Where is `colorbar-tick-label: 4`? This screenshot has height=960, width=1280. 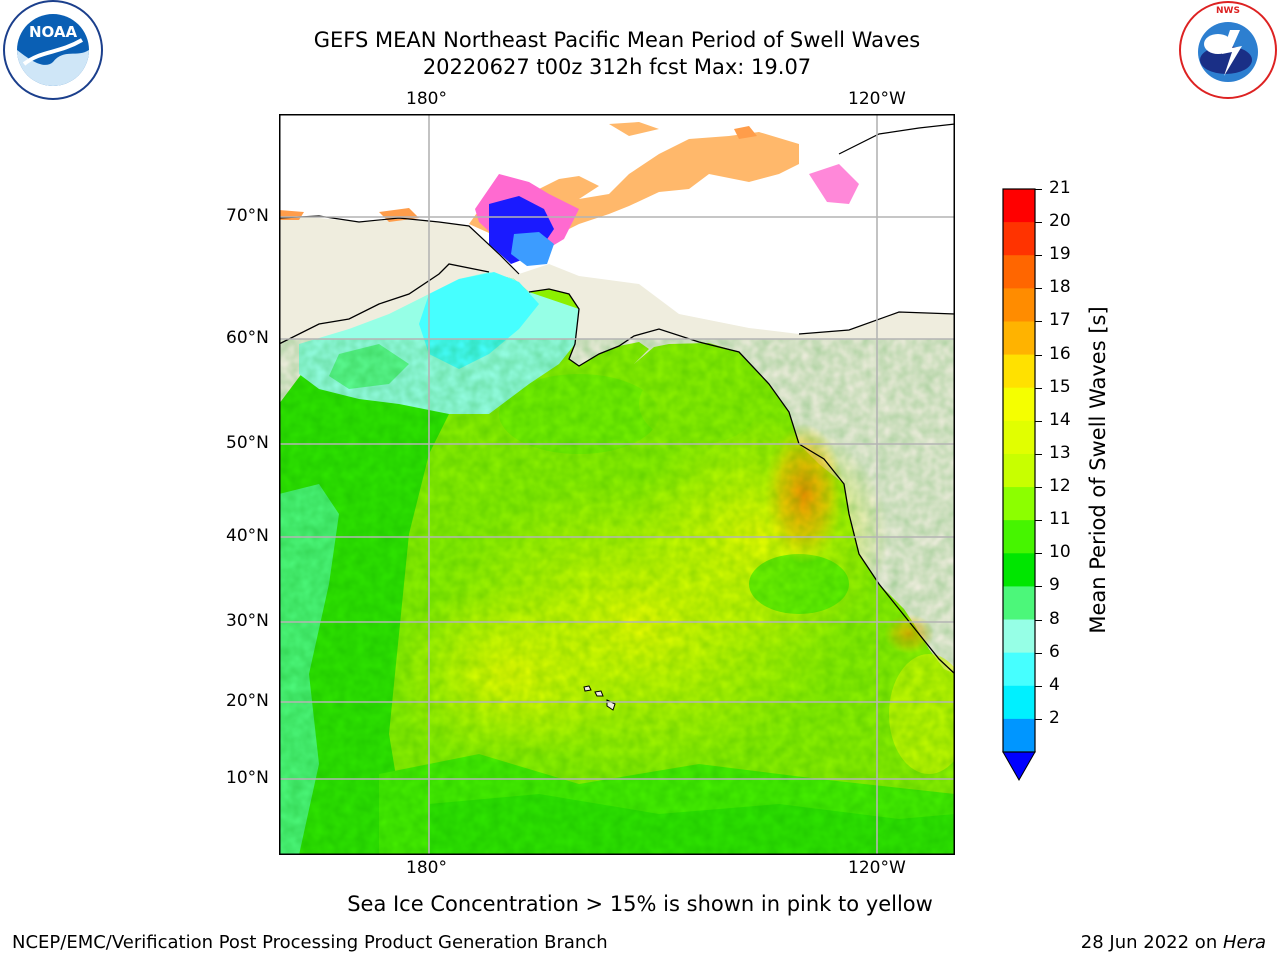
colorbar-tick-label: 4 is located at coordinates (1054, 684).